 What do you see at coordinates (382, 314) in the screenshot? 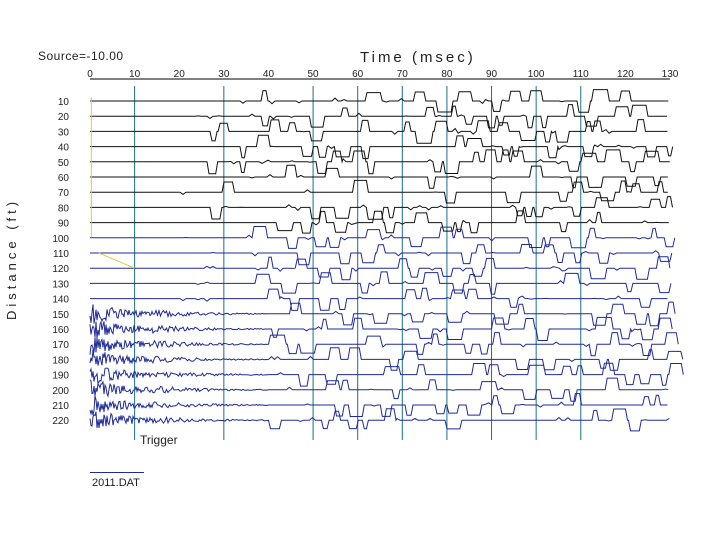
I see `trace-150ft` at bounding box center [382, 314].